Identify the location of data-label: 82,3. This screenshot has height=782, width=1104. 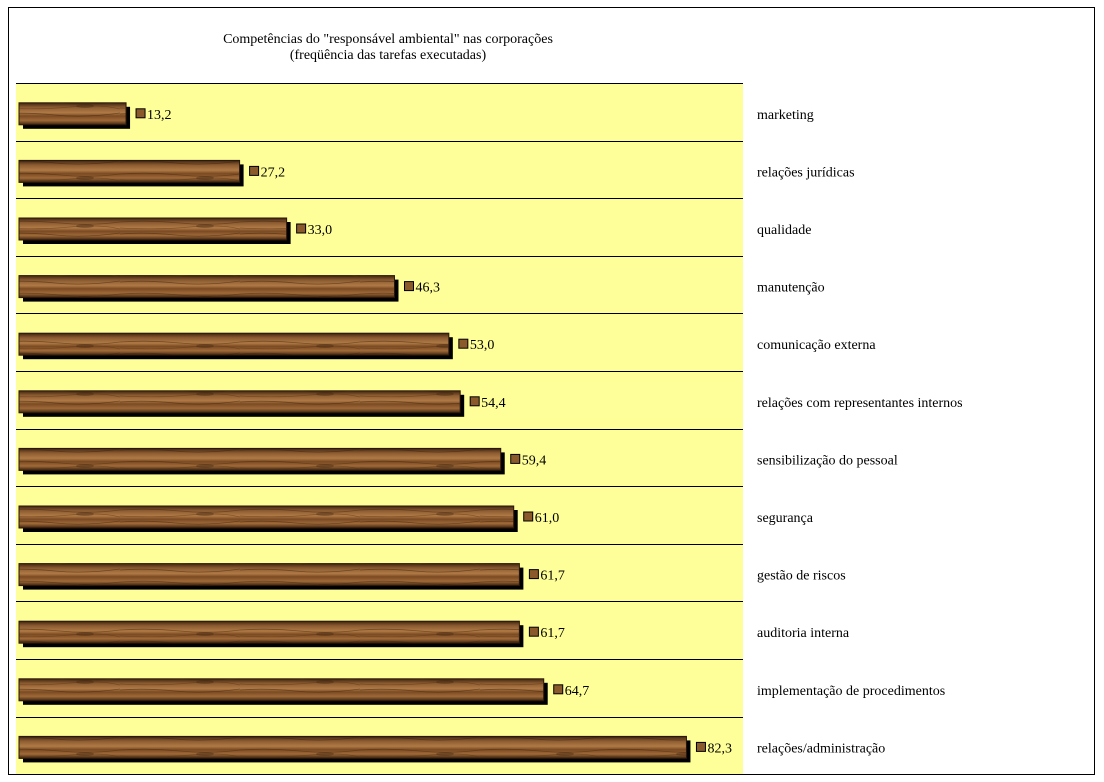
(719, 748).